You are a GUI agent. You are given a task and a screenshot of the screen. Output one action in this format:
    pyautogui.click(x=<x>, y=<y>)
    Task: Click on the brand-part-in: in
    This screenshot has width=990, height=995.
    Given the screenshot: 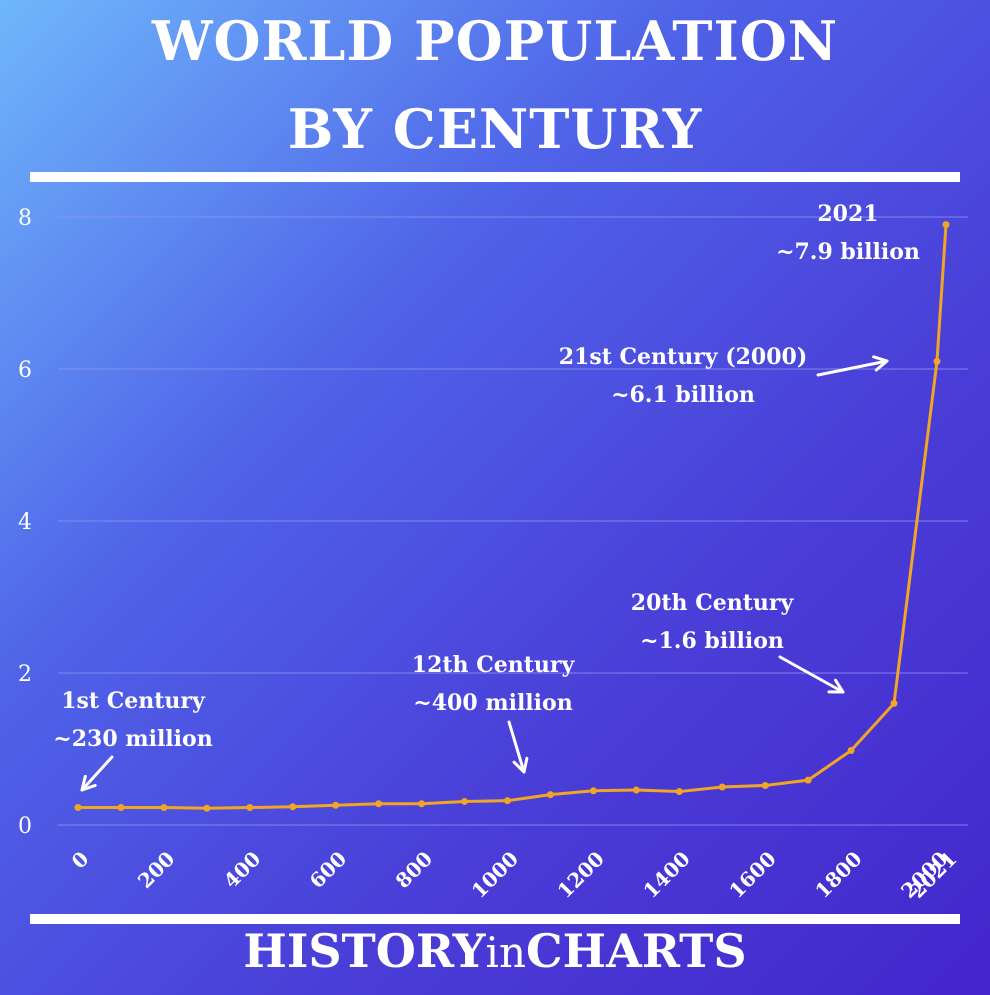 What is the action you would take?
    pyautogui.click(x=505, y=952)
    